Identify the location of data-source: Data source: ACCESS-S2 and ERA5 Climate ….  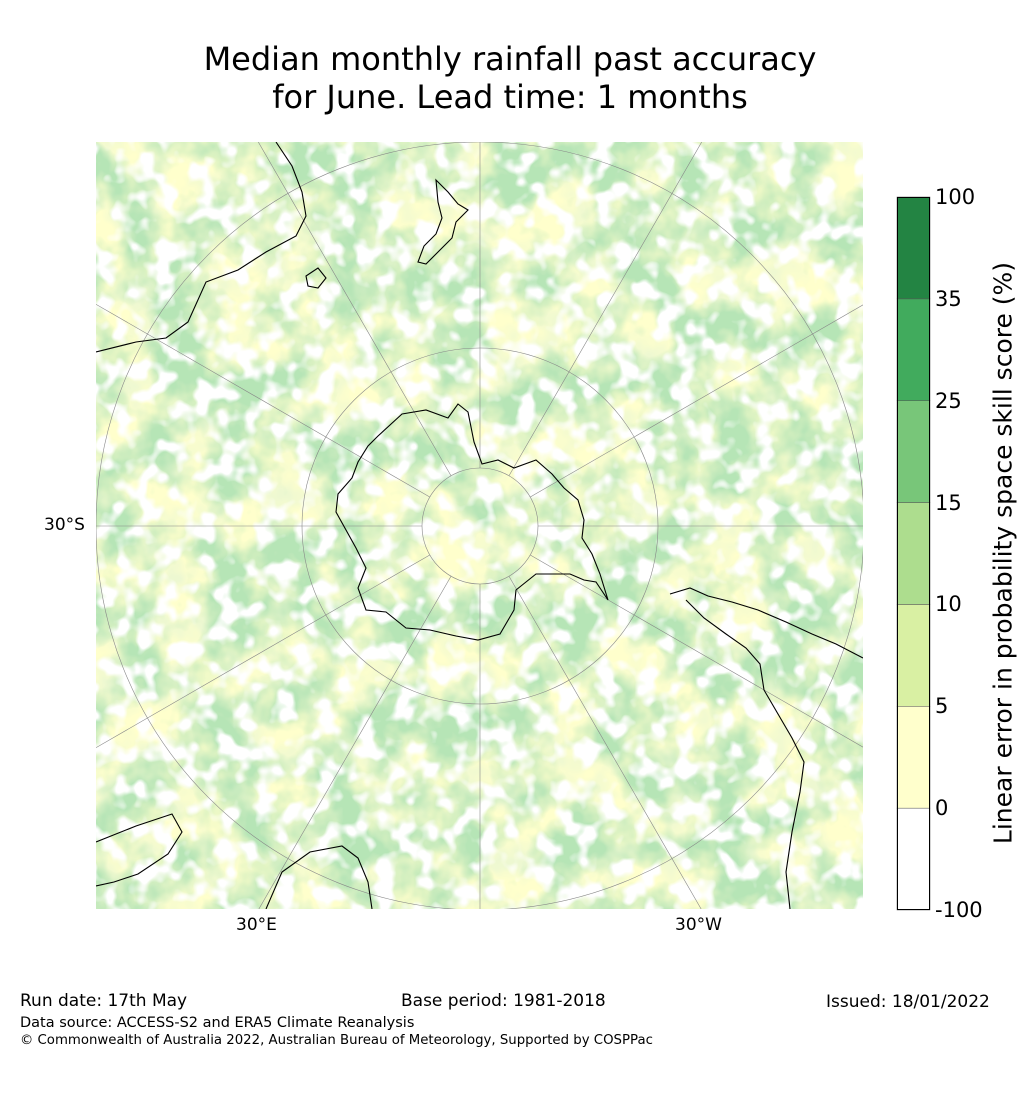
(217, 1023).